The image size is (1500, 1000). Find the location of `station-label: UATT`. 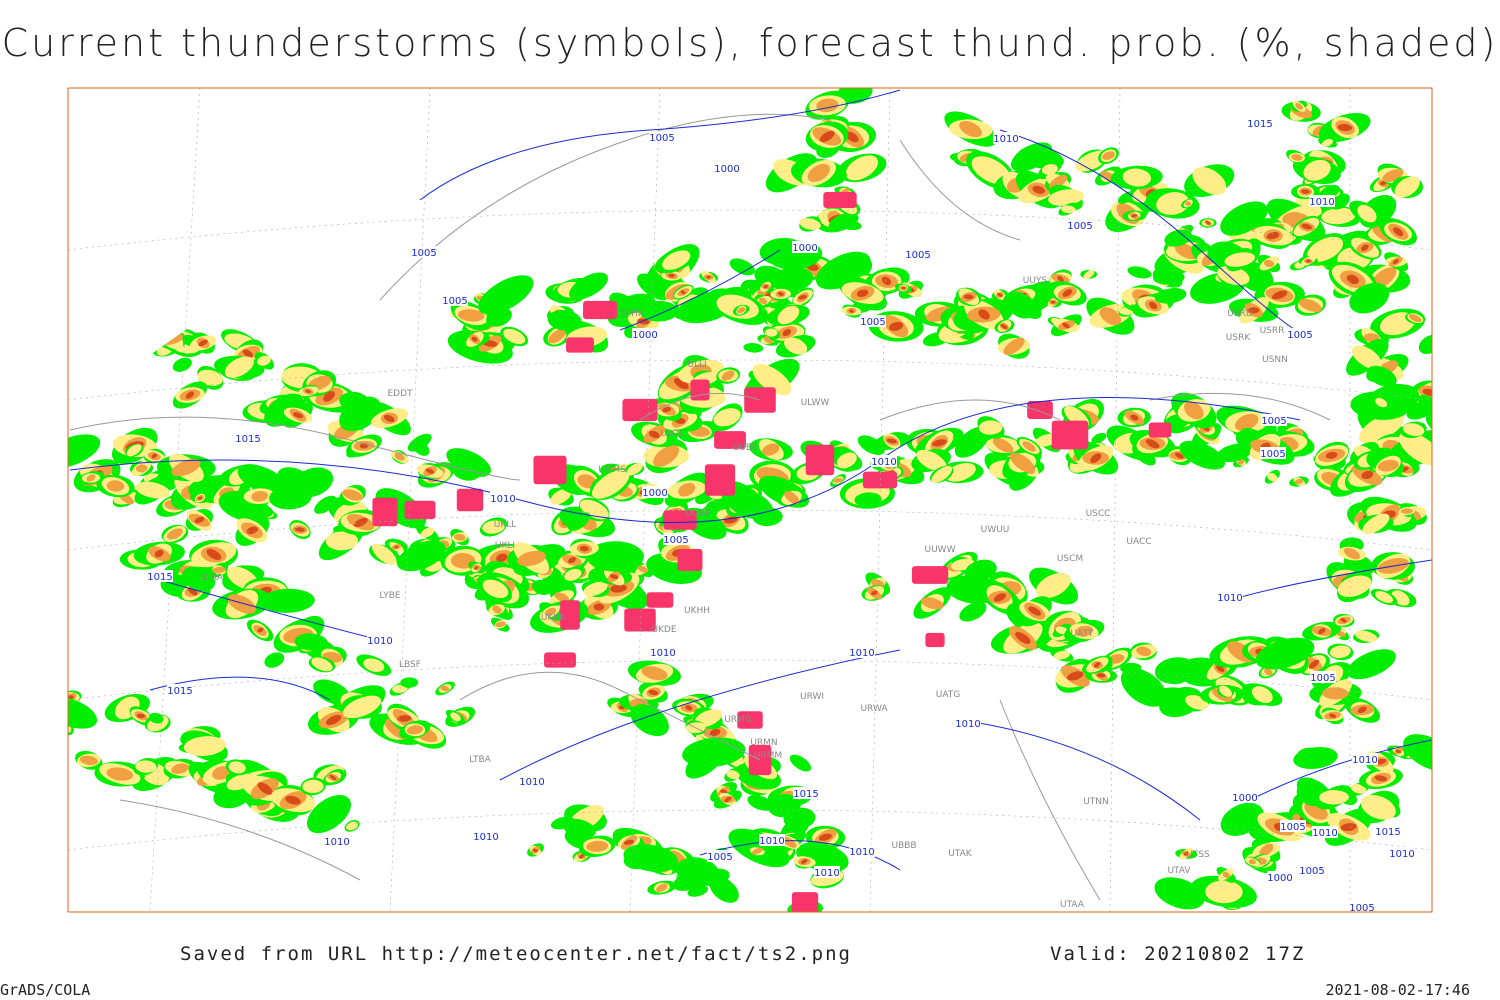

station-label: UATT is located at coordinates (1082, 634).